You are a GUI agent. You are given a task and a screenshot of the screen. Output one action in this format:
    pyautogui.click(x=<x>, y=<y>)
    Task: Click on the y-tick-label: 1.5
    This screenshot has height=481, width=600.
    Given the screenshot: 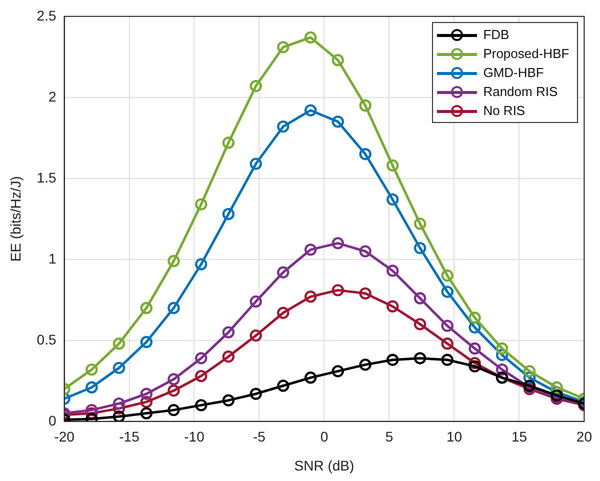 What is the action you would take?
    pyautogui.click(x=46, y=177)
    